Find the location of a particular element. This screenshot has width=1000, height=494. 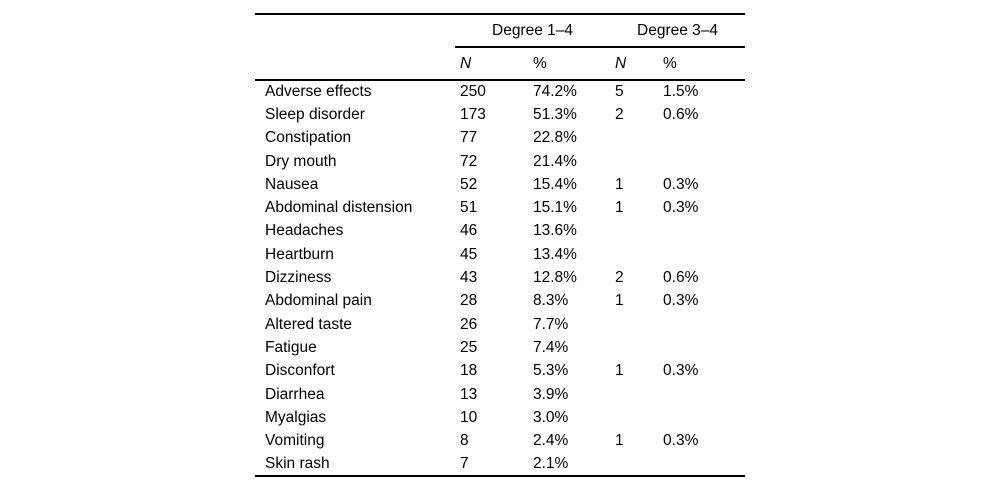

n-1-4-cell: 18 is located at coordinates (469, 371).